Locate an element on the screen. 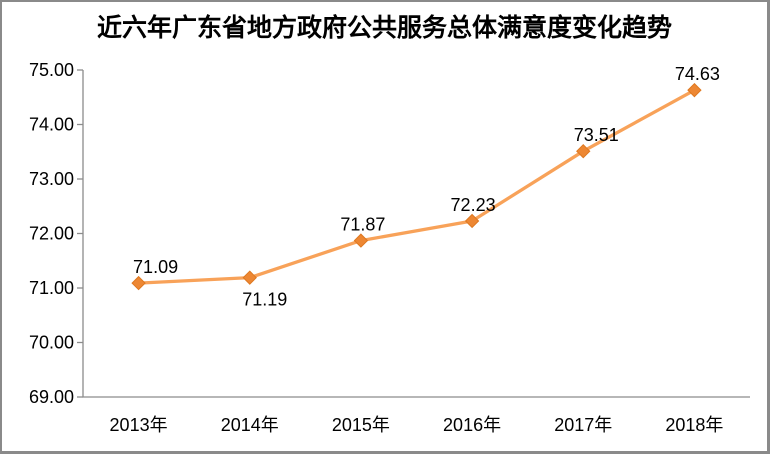 The height and width of the screenshot is (454, 770). y-axis-tick-label: 72.00 is located at coordinates (51, 234).